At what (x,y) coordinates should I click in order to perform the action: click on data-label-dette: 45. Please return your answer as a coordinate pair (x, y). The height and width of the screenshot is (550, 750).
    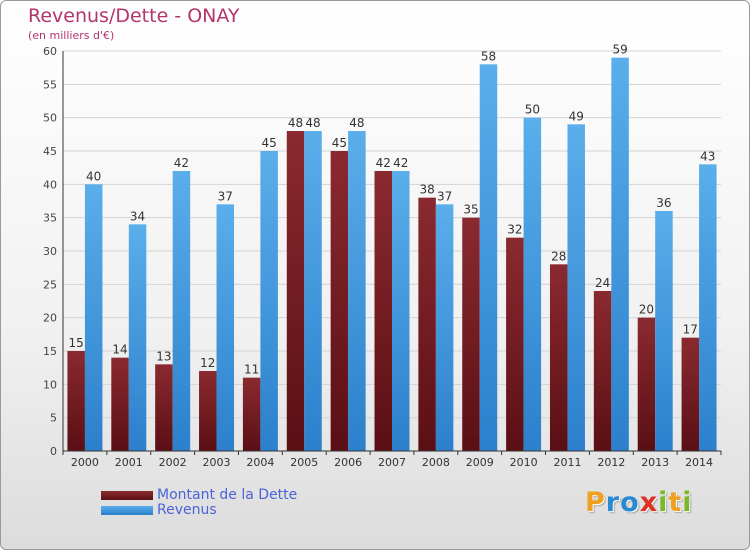
    Looking at the image, I should click on (339, 143).